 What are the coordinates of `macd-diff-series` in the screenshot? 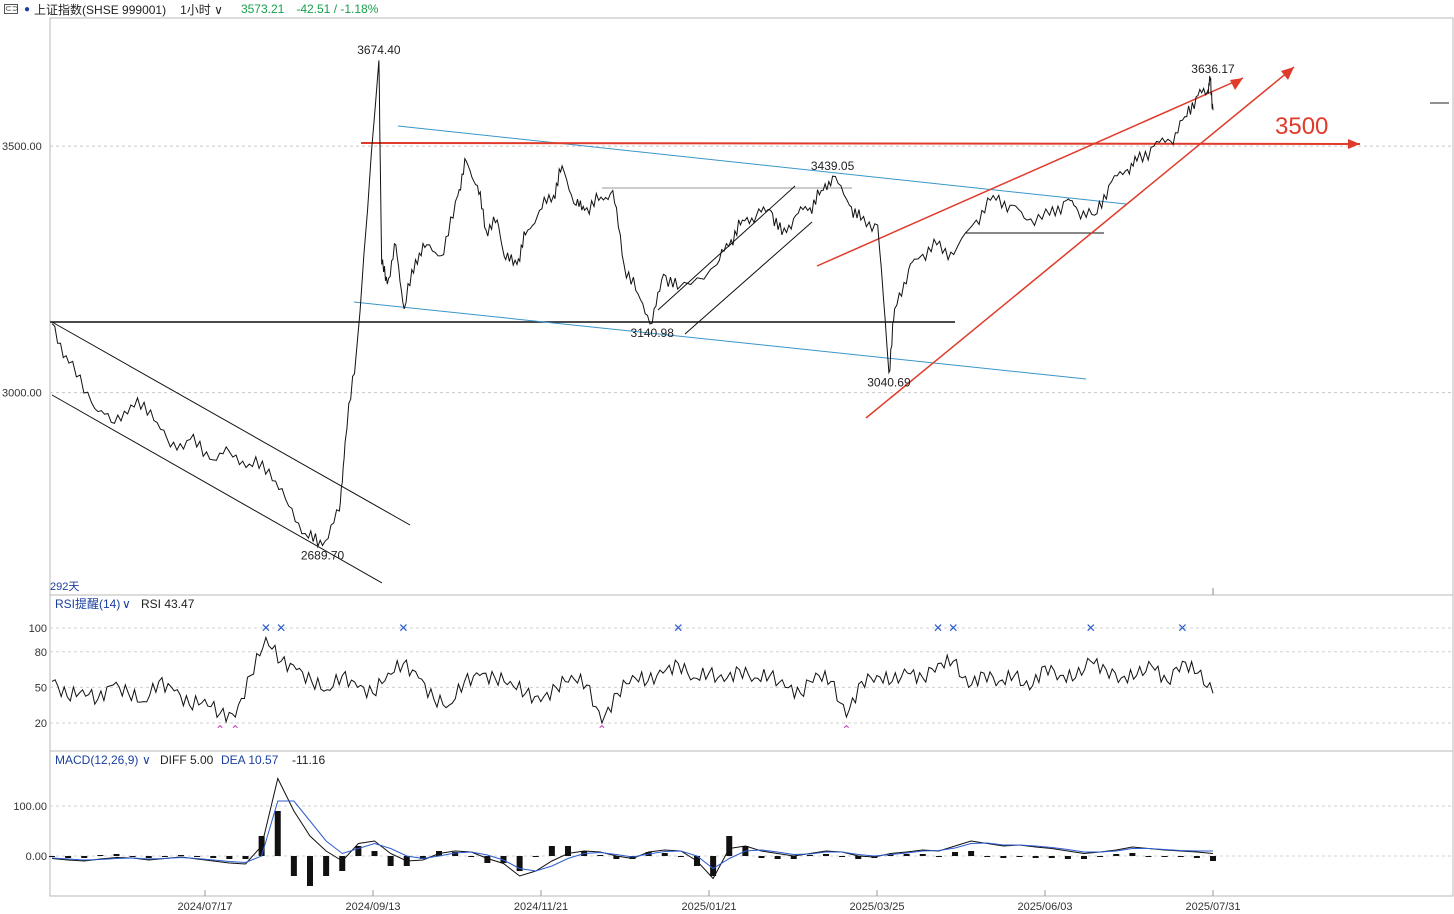 It's located at (632, 828).